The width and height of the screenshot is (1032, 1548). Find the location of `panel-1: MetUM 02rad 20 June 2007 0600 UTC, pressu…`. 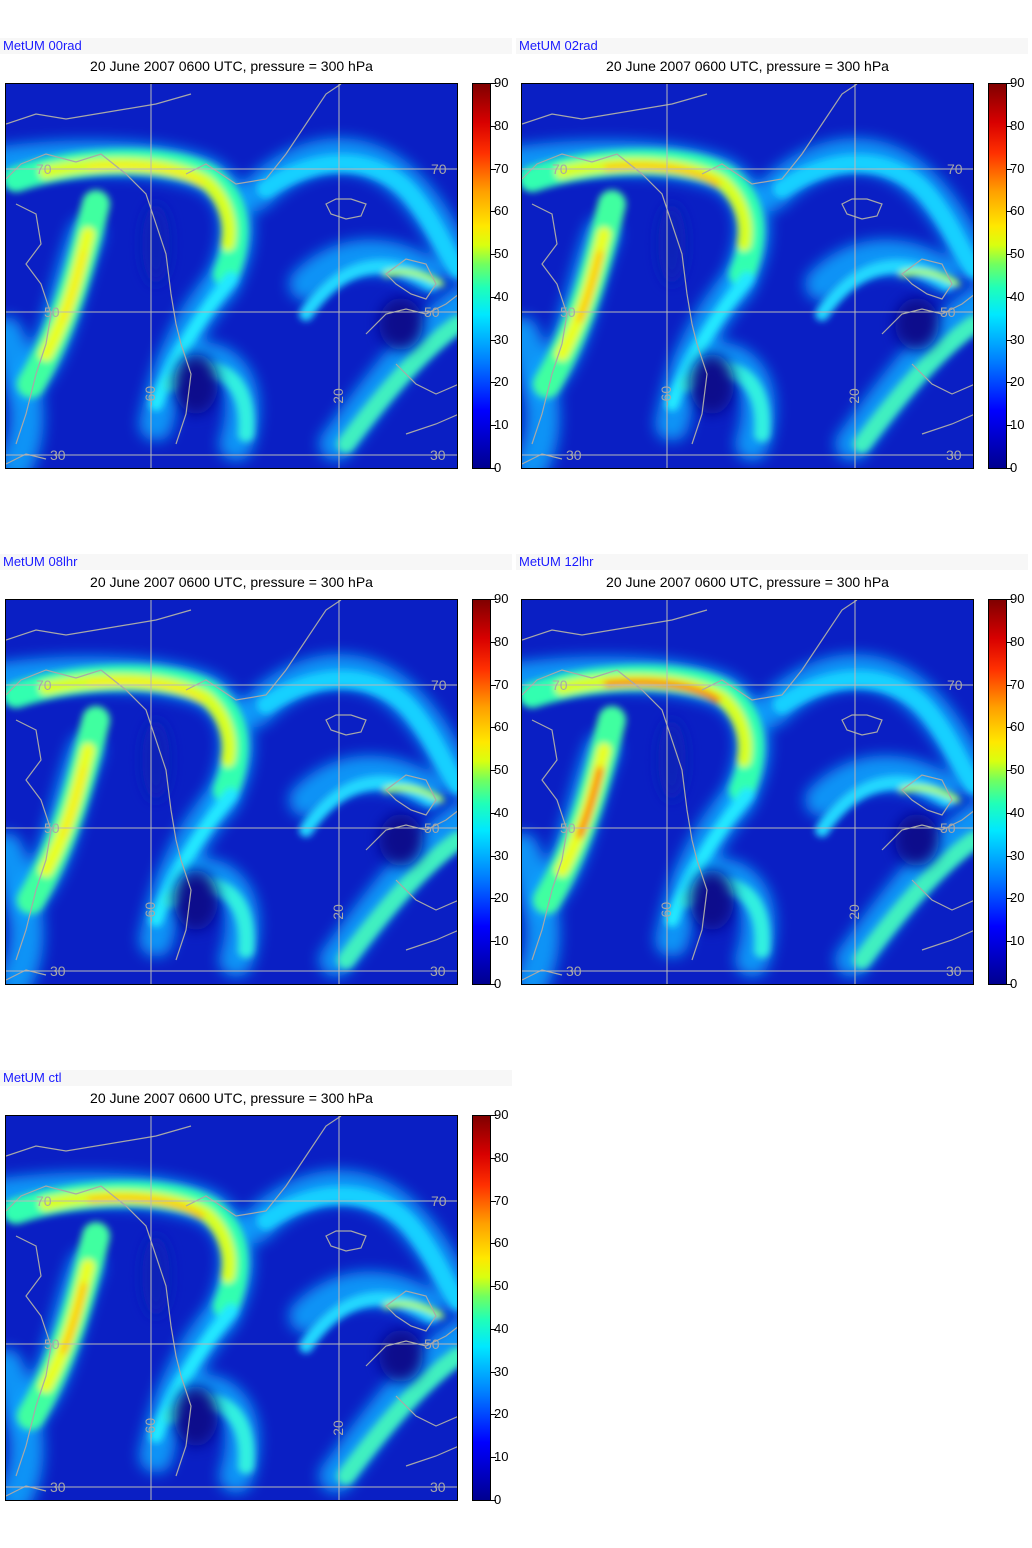

panel-1: MetUM 02rad 20 June 2007 0600 UTC, pressu… is located at coordinates (774, 263).